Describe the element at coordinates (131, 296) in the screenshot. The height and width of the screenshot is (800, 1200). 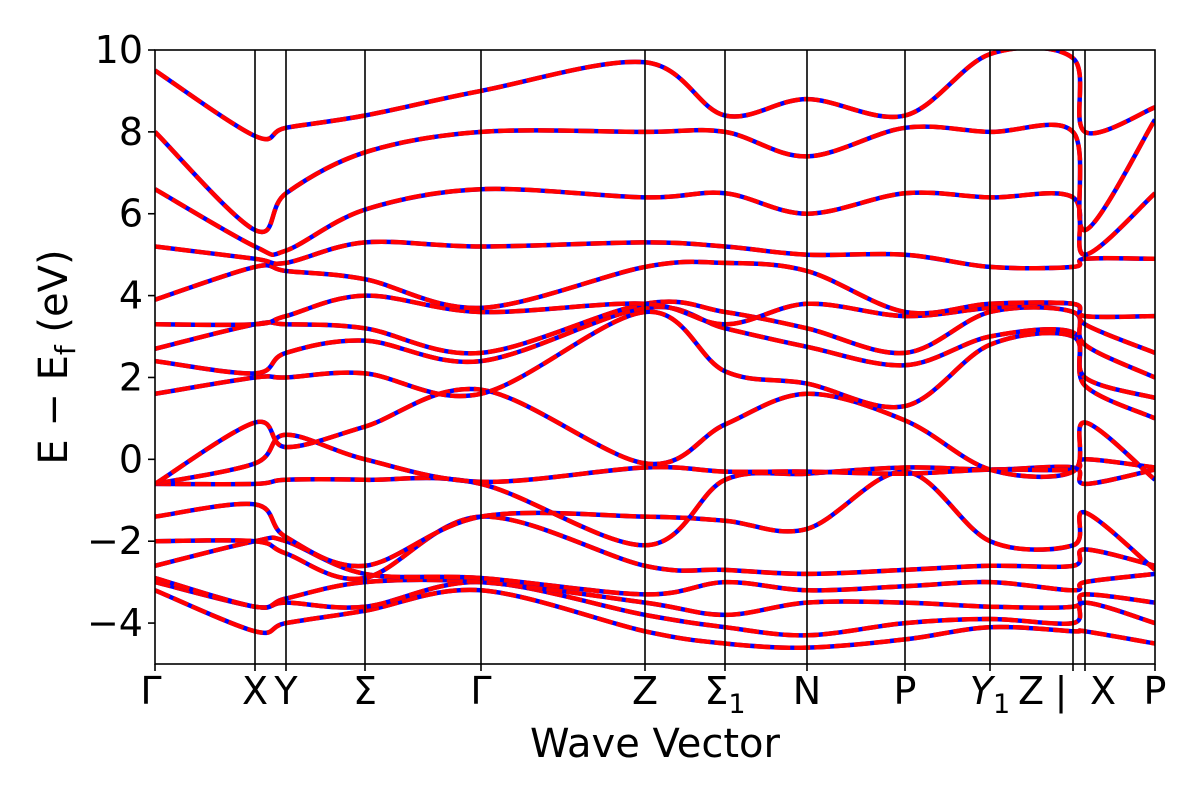
I see `y-tick-label: 4` at that location.